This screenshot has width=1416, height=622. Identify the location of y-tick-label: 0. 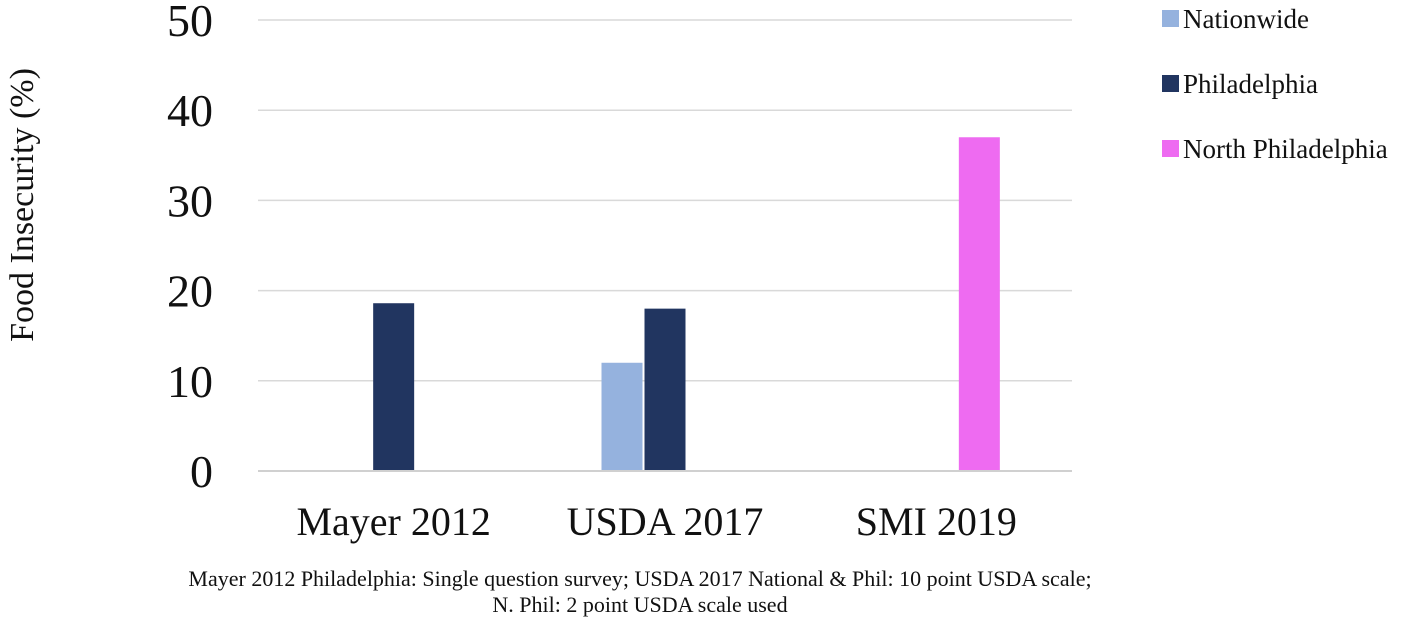
(201, 471).